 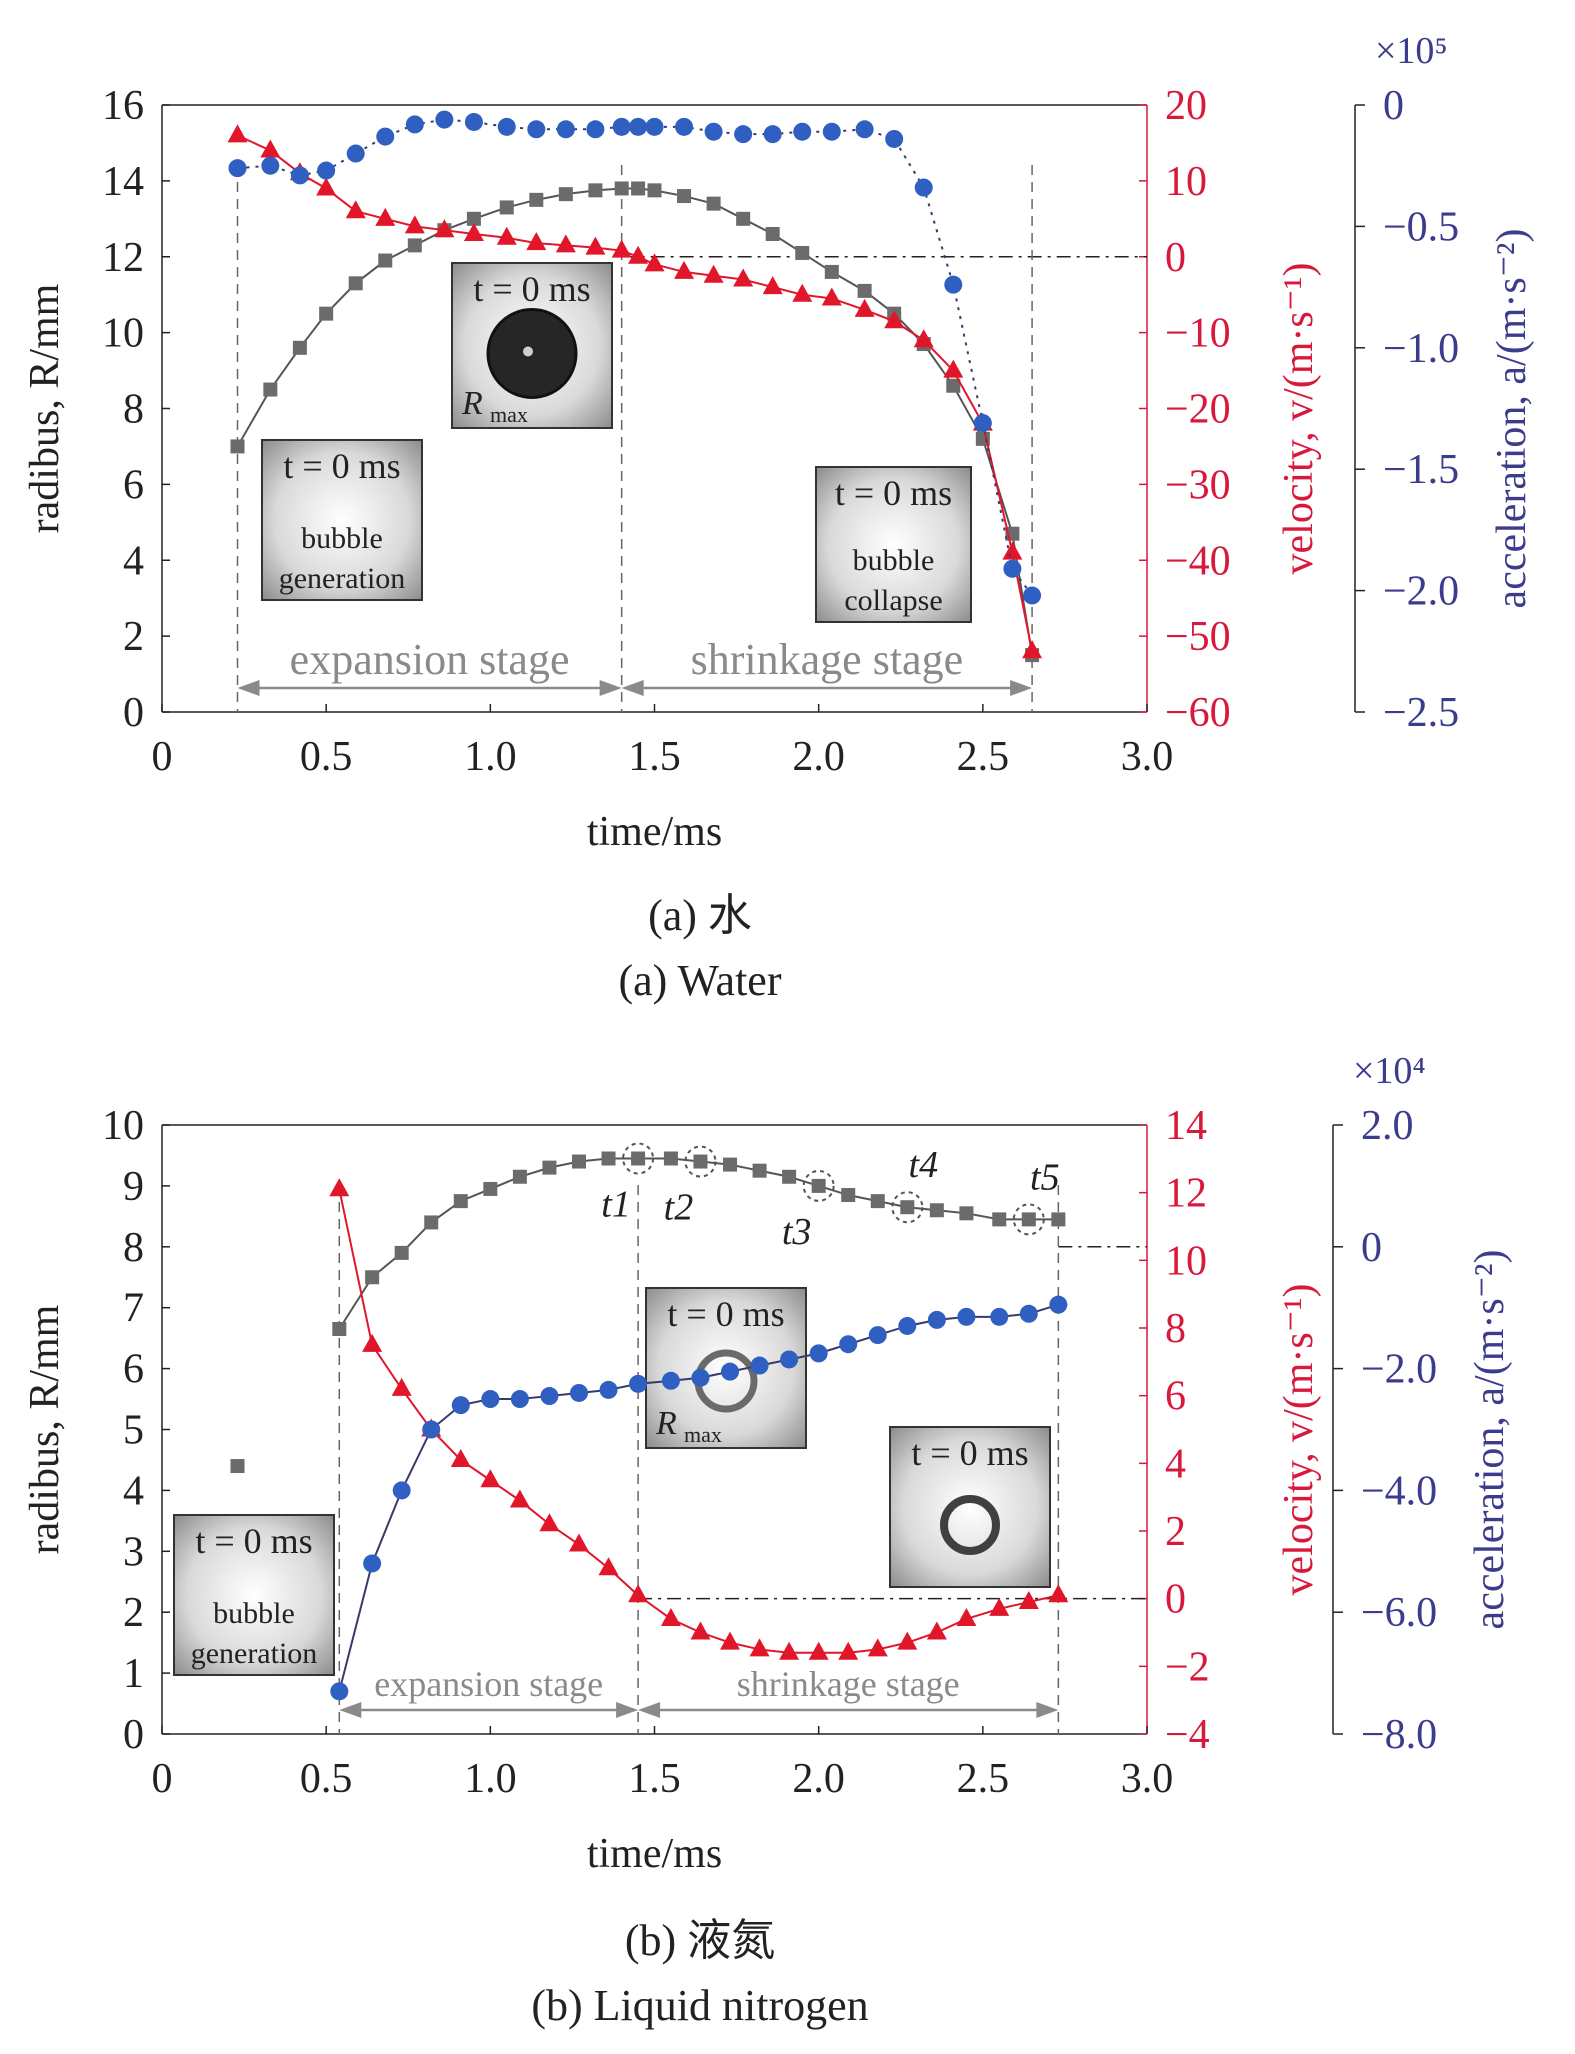 I want to click on inset-frame, so click(x=893, y=544).